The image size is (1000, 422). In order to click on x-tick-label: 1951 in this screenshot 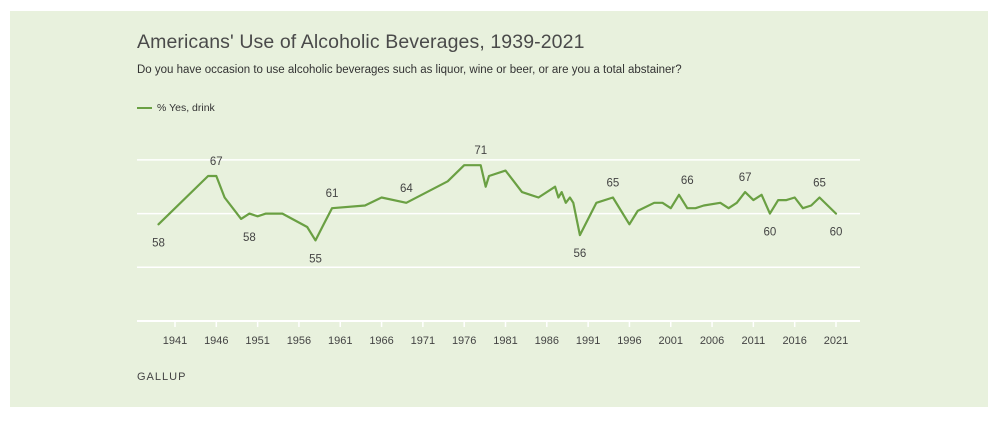, I will do `click(257, 341)`.